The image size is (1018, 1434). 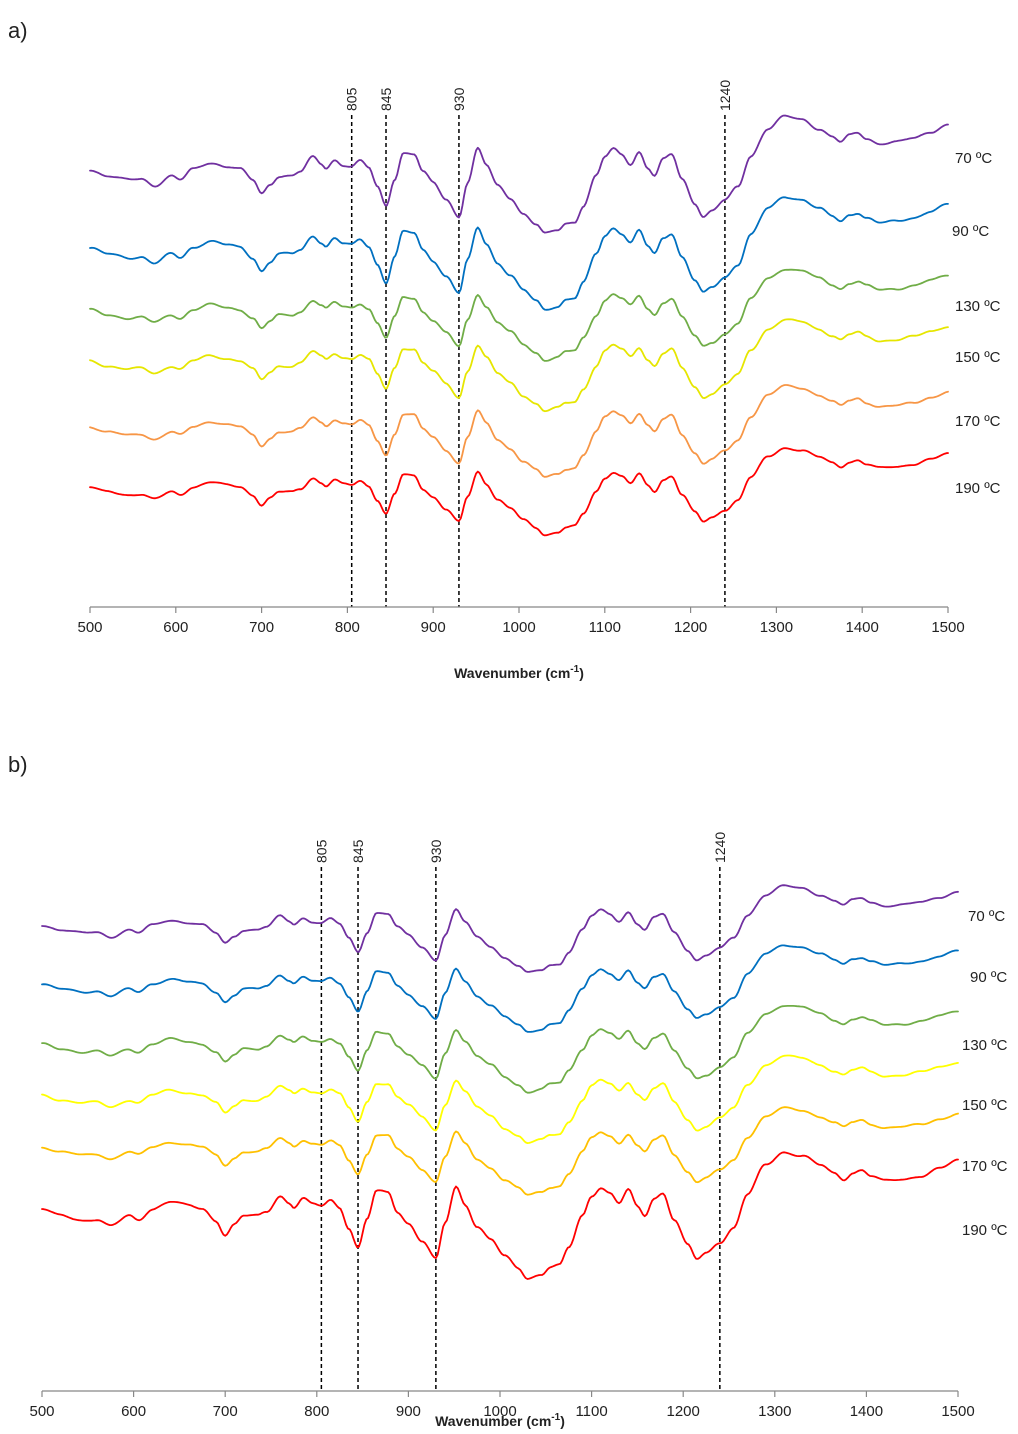 I want to click on panel-label: a), so click(x=18, y=30).